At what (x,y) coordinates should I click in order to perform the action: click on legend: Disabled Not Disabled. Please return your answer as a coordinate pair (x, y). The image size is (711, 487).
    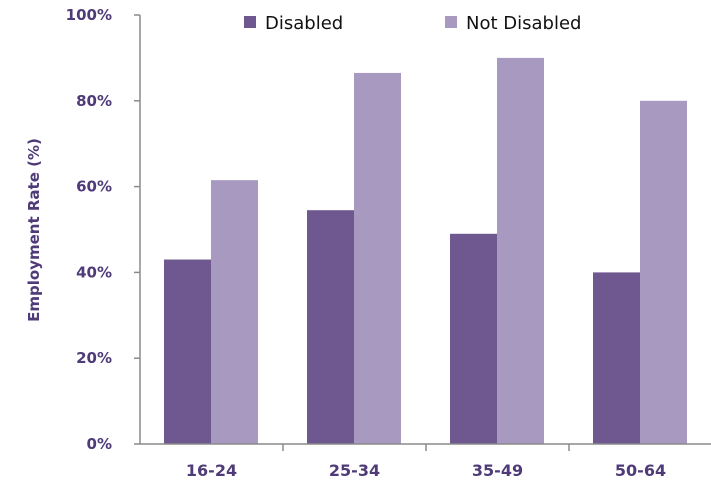
    Looking at the image, I should click on (412, 23).